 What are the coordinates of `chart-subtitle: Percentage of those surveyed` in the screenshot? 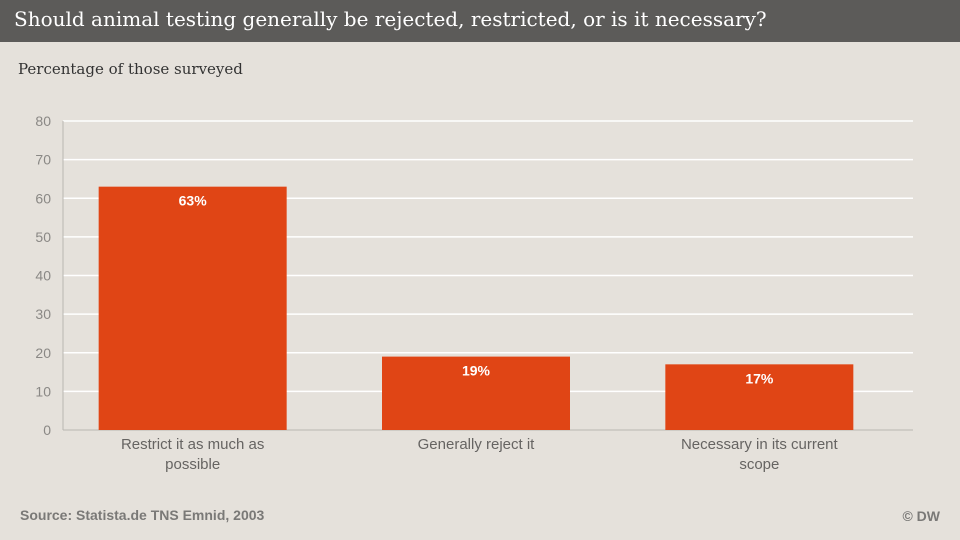 It's located at (130, 69).